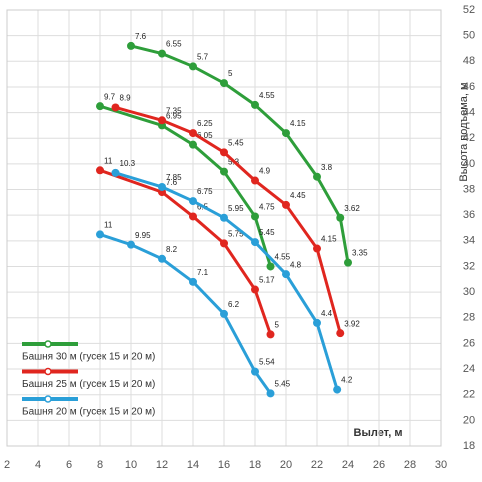  What do you see at coordinates (100, 465) in the screenshot?
I see `x-tick-label: 8` at bounding box center [100, 465].